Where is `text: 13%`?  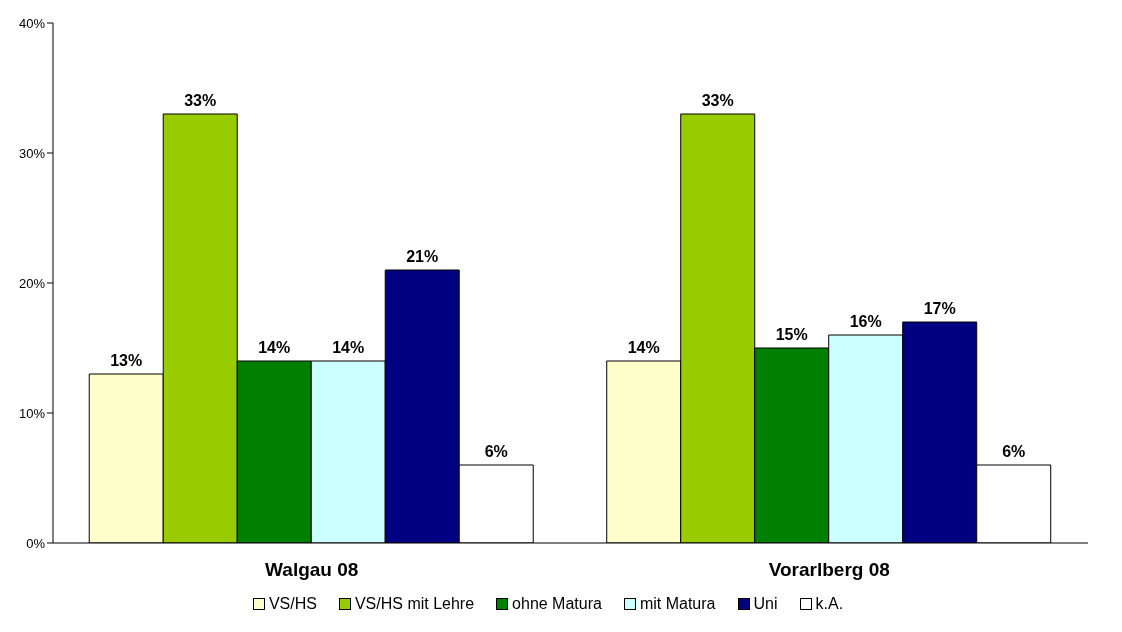
text: 13% is located at coordinates (126, 360).